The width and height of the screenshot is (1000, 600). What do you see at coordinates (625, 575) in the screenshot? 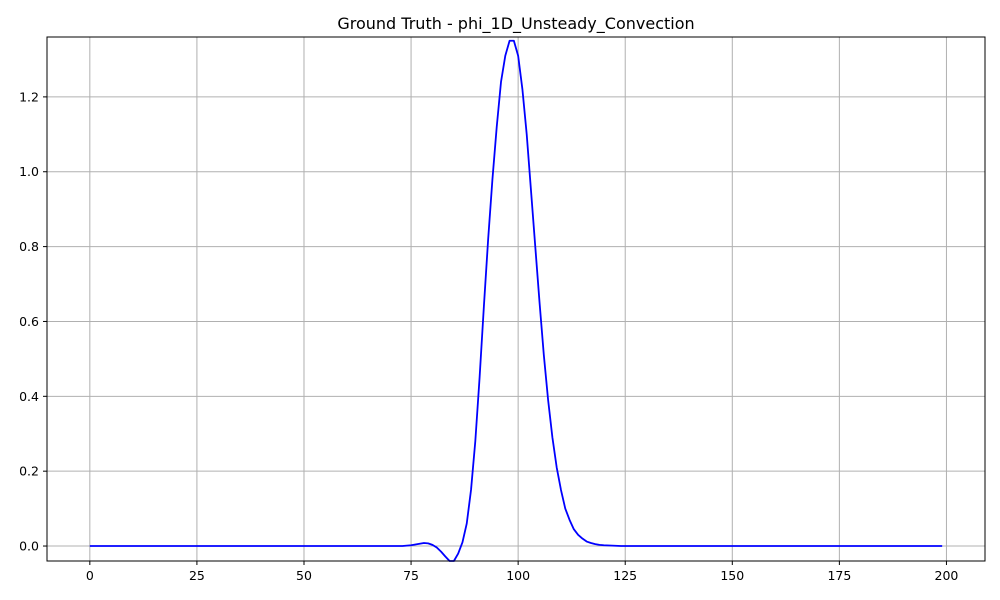
I see `x-tick-label: 125` at bounding box center [625, 575].